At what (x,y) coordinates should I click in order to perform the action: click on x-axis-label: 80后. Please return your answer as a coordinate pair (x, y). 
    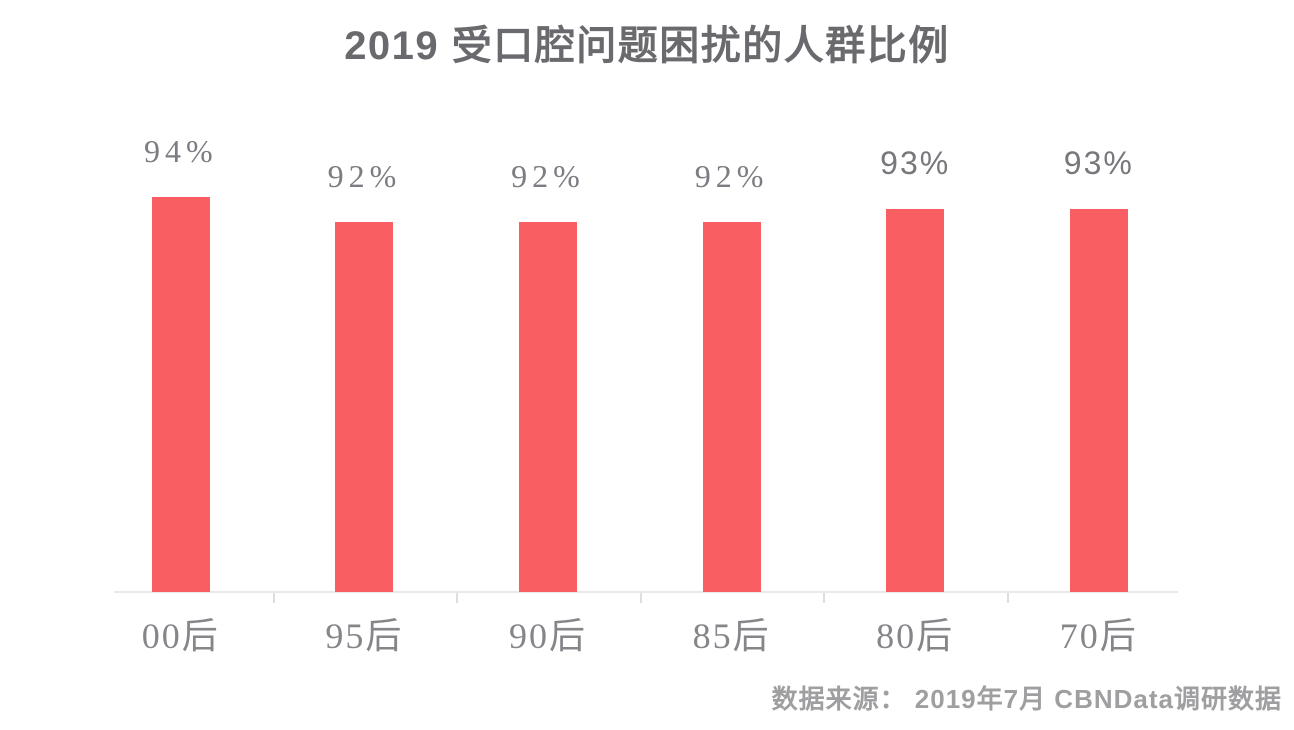
    Looking at the image, I should click on (915, 636).